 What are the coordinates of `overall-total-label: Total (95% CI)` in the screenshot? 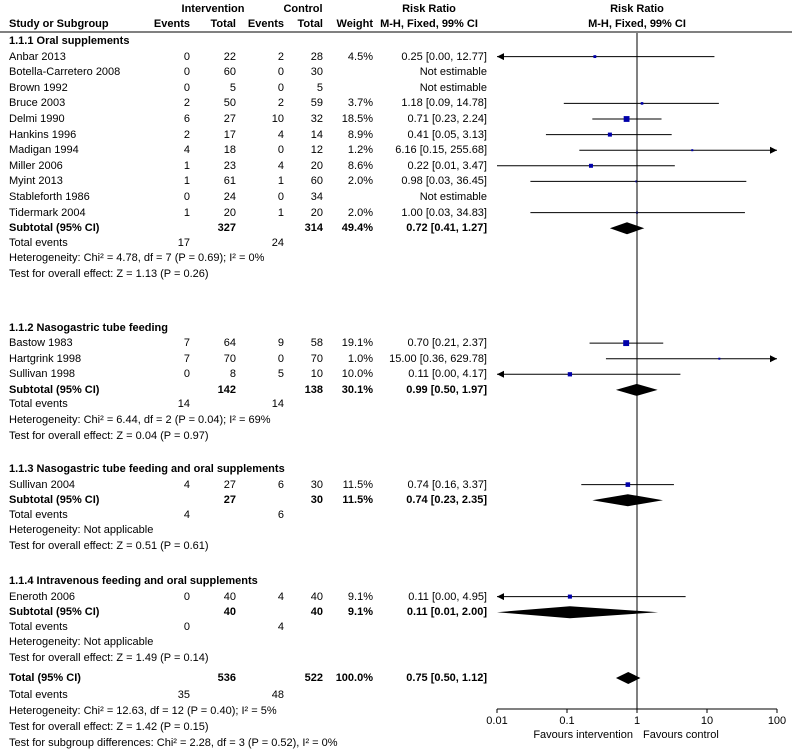 It's located at (45, 678).